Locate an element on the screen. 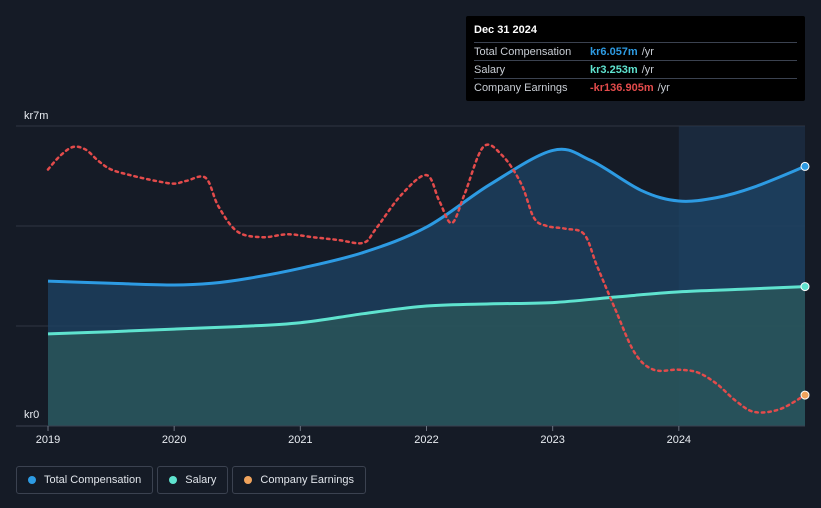 Image resolution: width=821 pixels, height=508 pixels. tooltip-value: kr3.253m is located at coordinates (614, 69).